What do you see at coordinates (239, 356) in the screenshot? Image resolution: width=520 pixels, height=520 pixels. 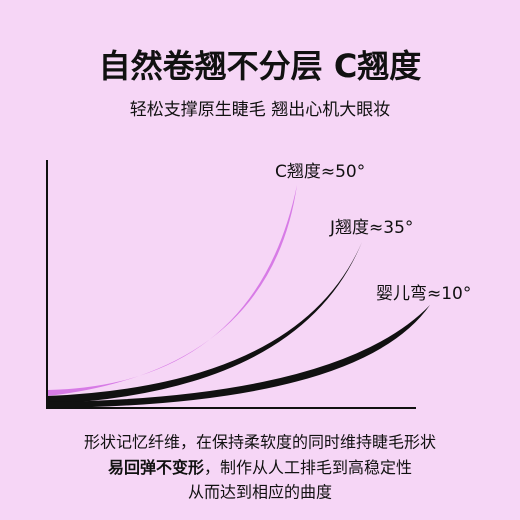 I see `baby-curve` at bounding box center [239, 356].